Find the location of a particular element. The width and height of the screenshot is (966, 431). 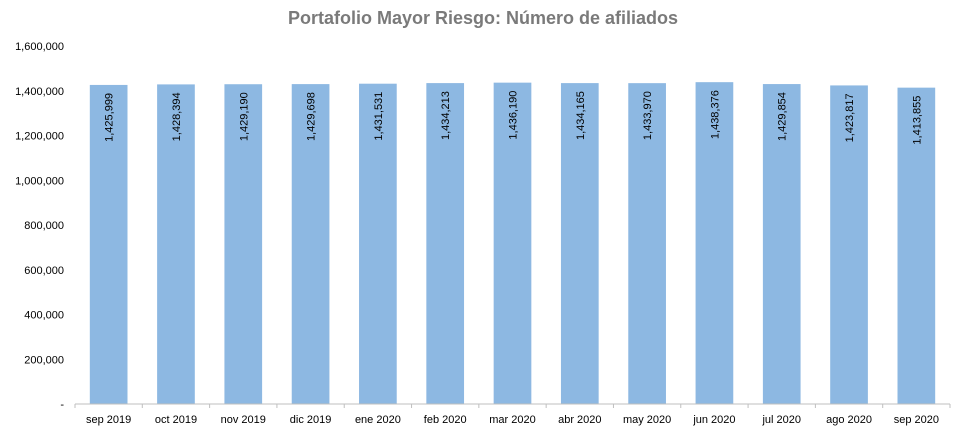

y-tick-label: 200,000 is located at coordinates (44, 360).